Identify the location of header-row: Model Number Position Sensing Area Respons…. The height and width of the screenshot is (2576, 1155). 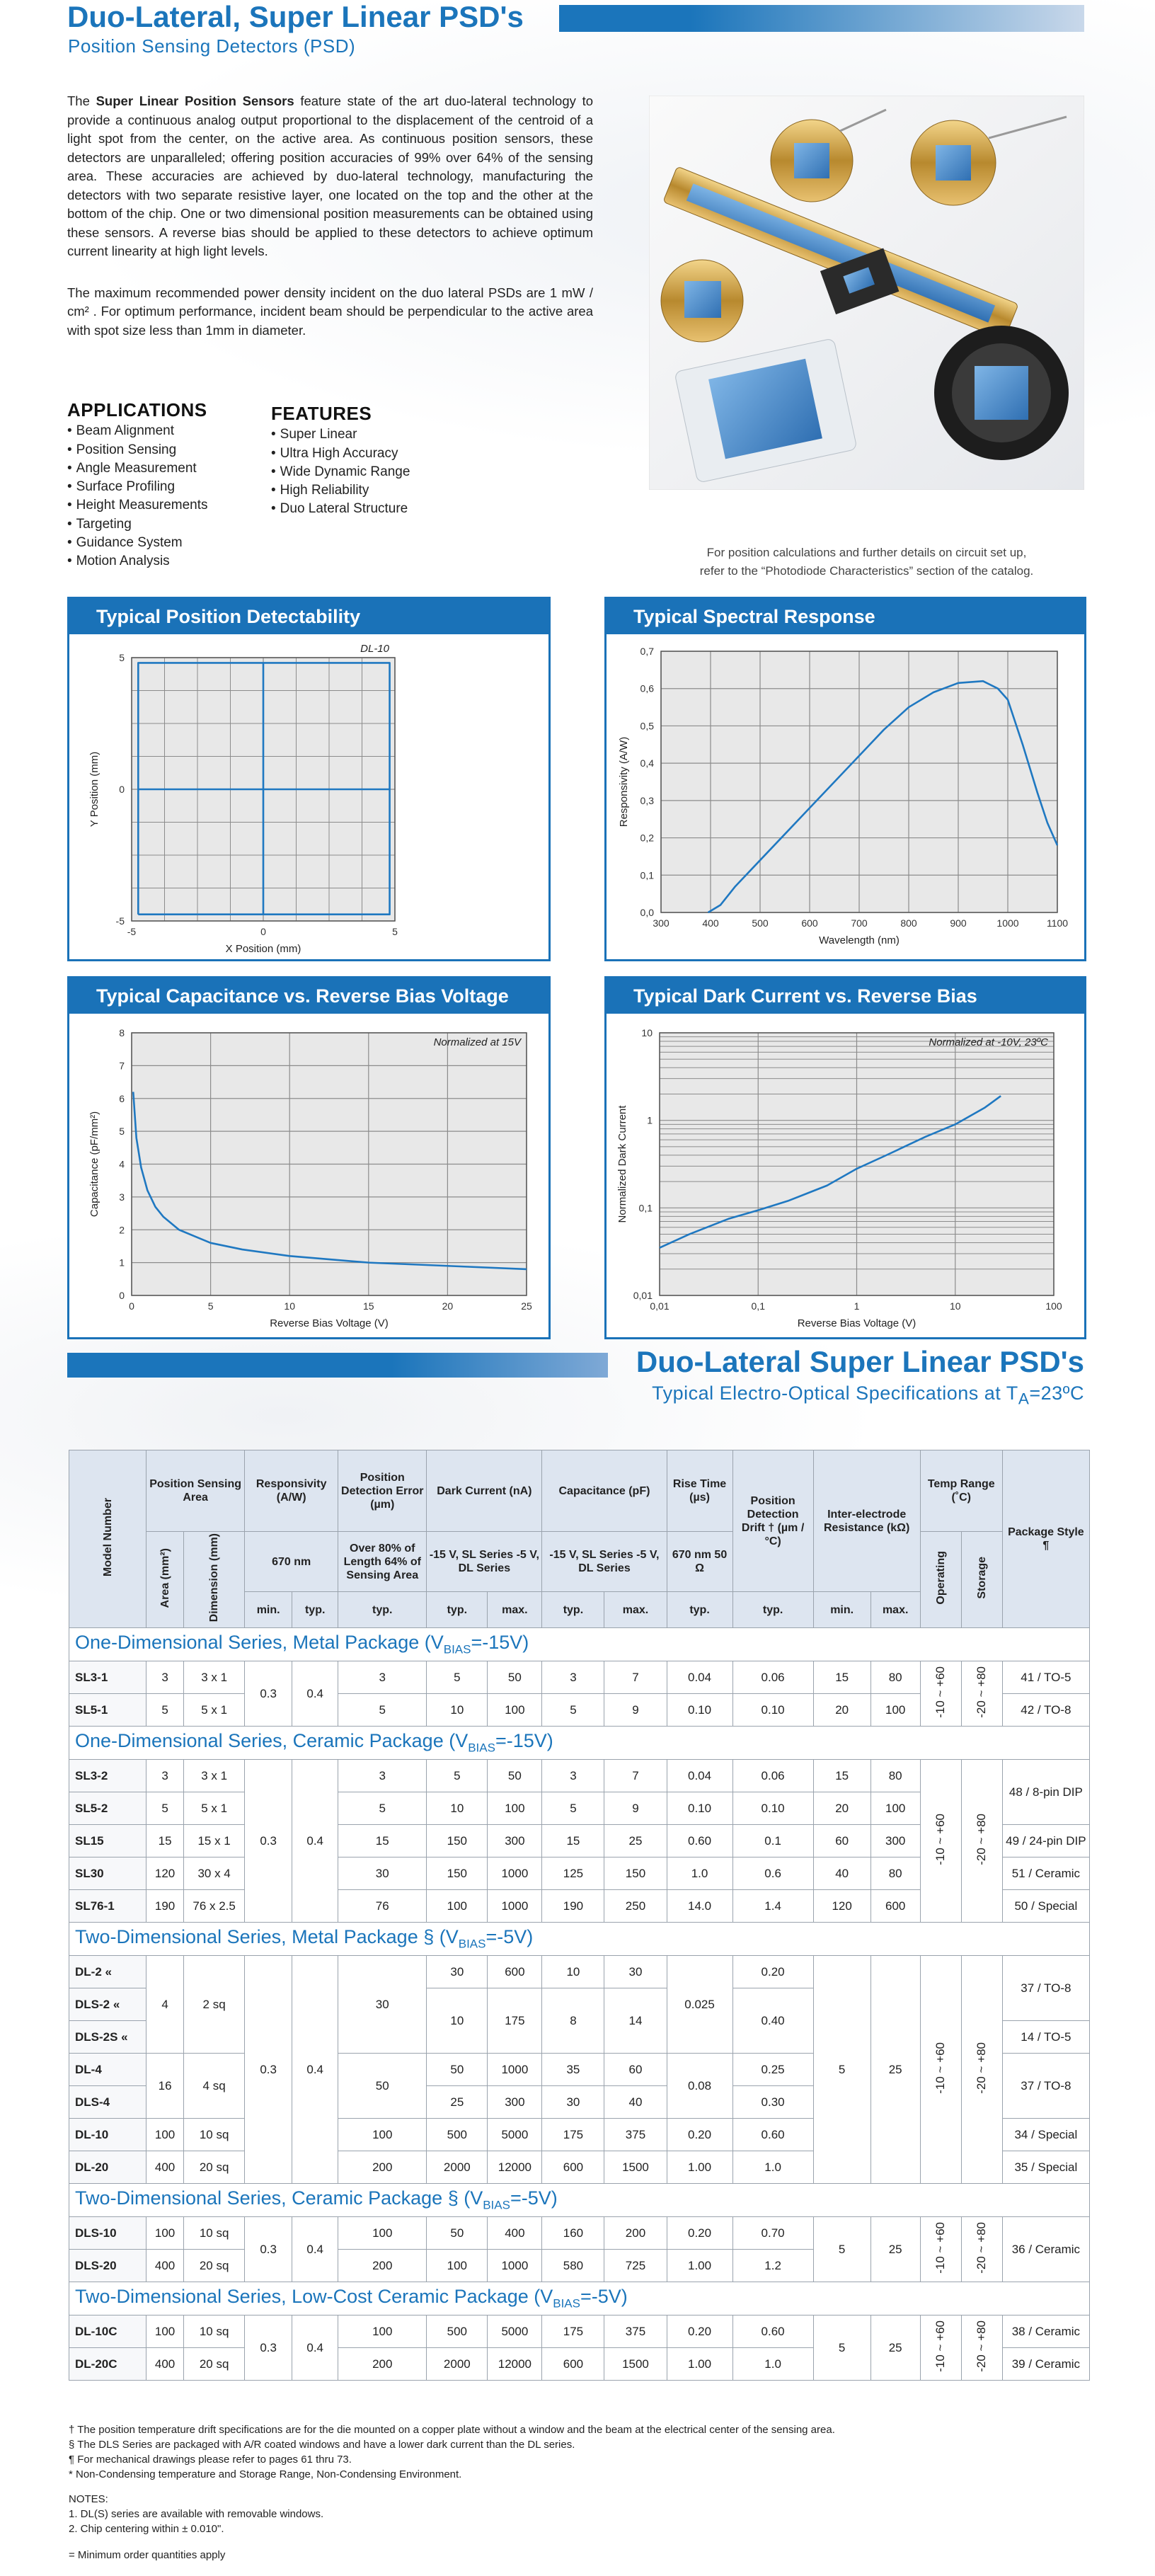
(579, 1539).